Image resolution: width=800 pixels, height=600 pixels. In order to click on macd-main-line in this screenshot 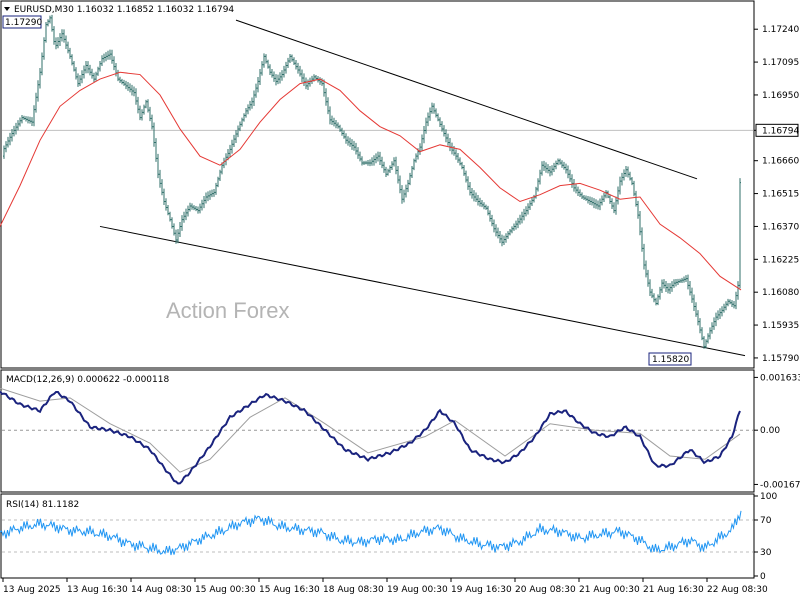, I will do `click(370, 437)`.